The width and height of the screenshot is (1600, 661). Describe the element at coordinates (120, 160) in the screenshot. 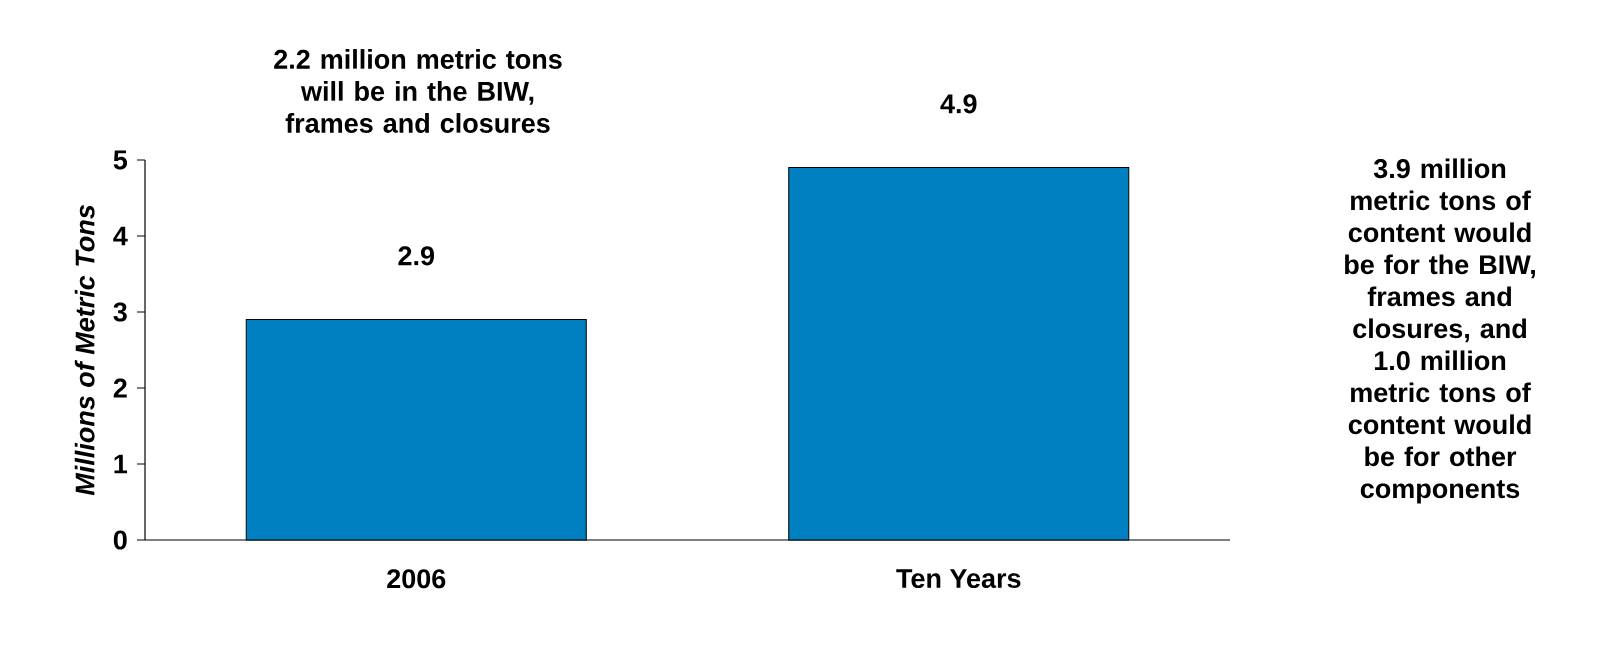

I see `y-tick-label: 5` at that location.